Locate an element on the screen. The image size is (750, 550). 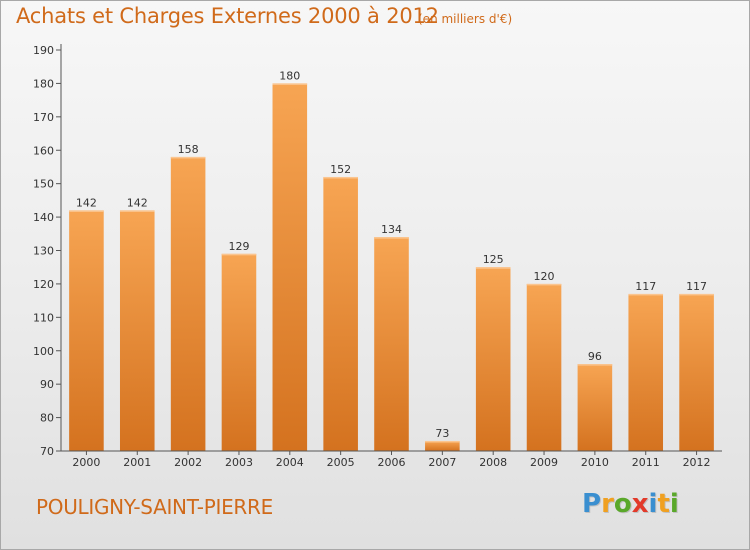
x-tick-label-2001: 2001 is located at coordinates (137, 462).